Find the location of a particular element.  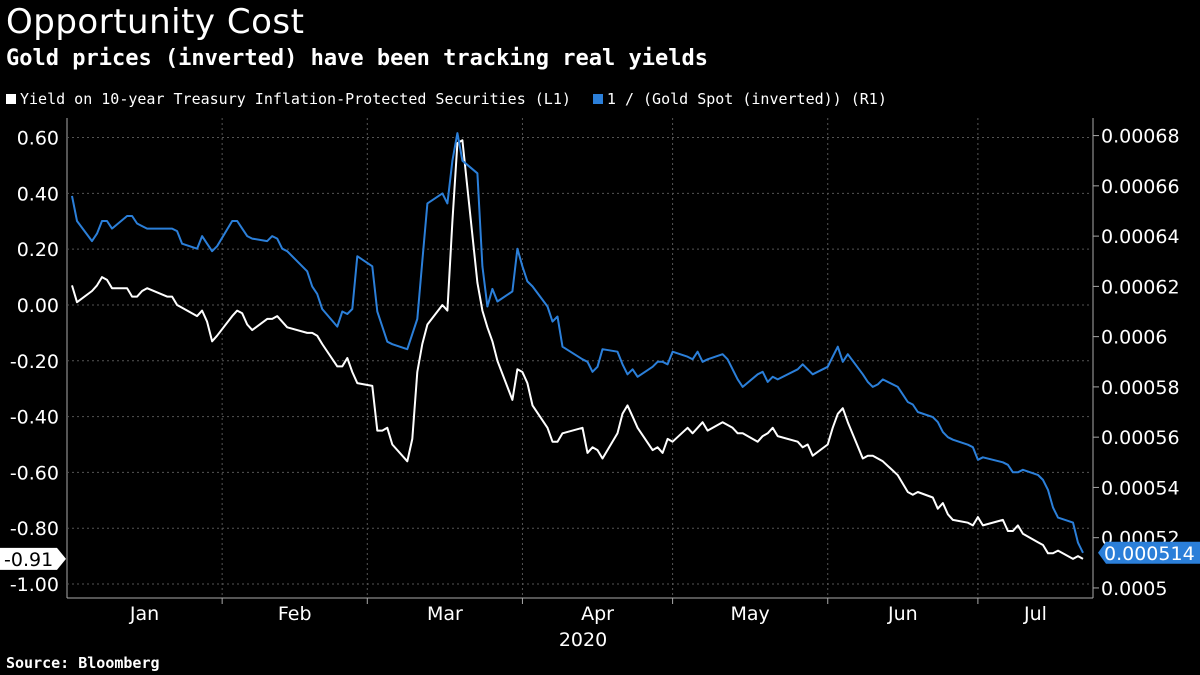

left-last-value-badge is located at coordinates (33, 558).